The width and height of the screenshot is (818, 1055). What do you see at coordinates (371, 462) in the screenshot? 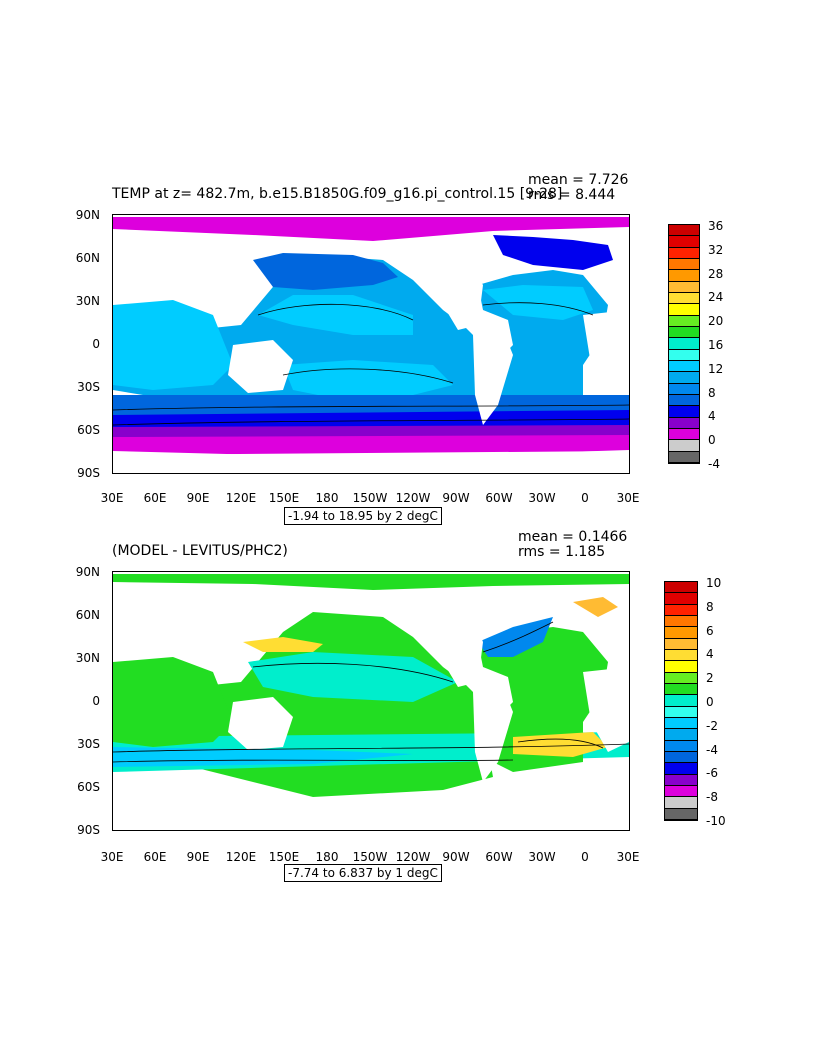
I see `panel1-antarctica` at bounding box center [371, 462].